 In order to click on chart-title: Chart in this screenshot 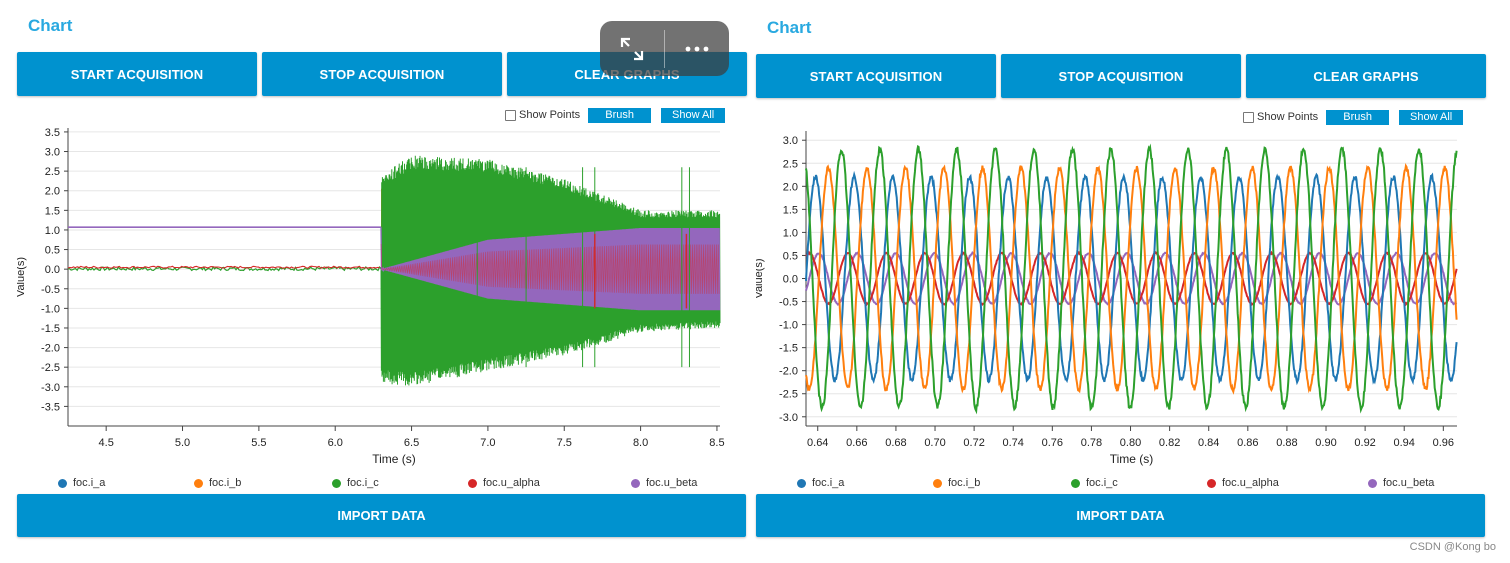, I will do `click(789, 27)`.